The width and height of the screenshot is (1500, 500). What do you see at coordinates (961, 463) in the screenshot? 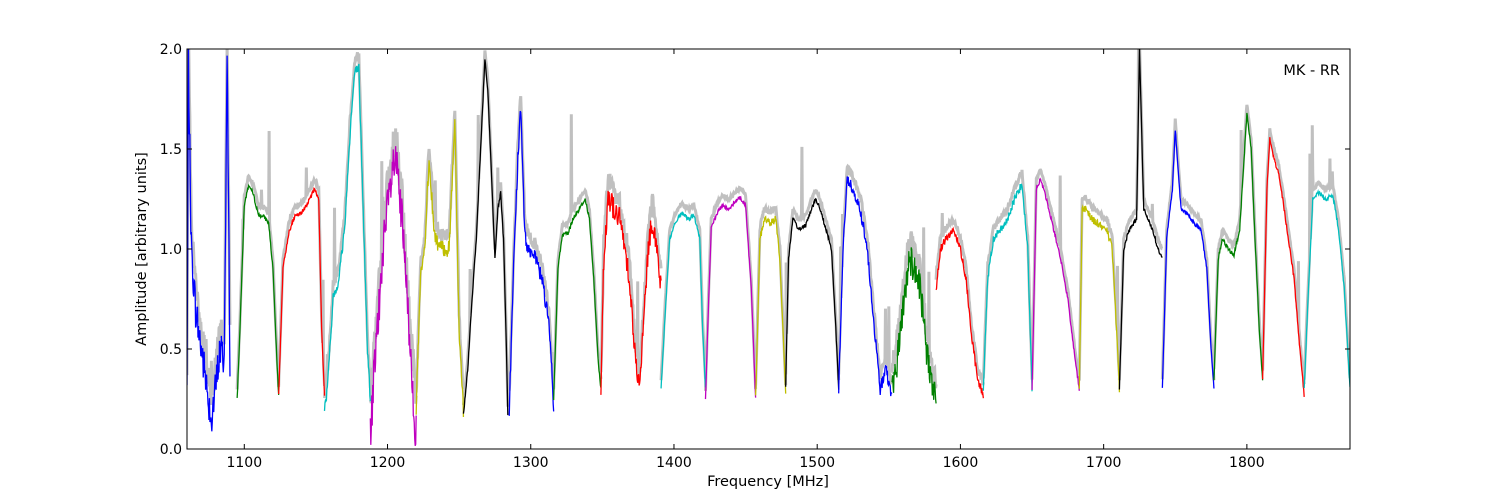
I see `x-tick-label: 1600` at bounding box center [961, 463].